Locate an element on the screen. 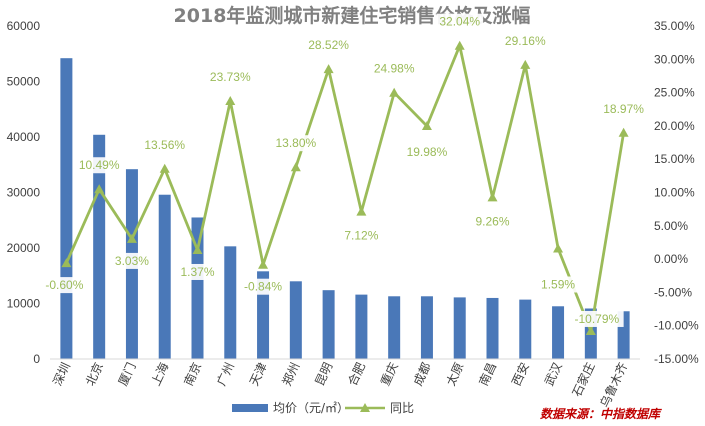  data-label: 24.98% is located at coordinates (394, 69).